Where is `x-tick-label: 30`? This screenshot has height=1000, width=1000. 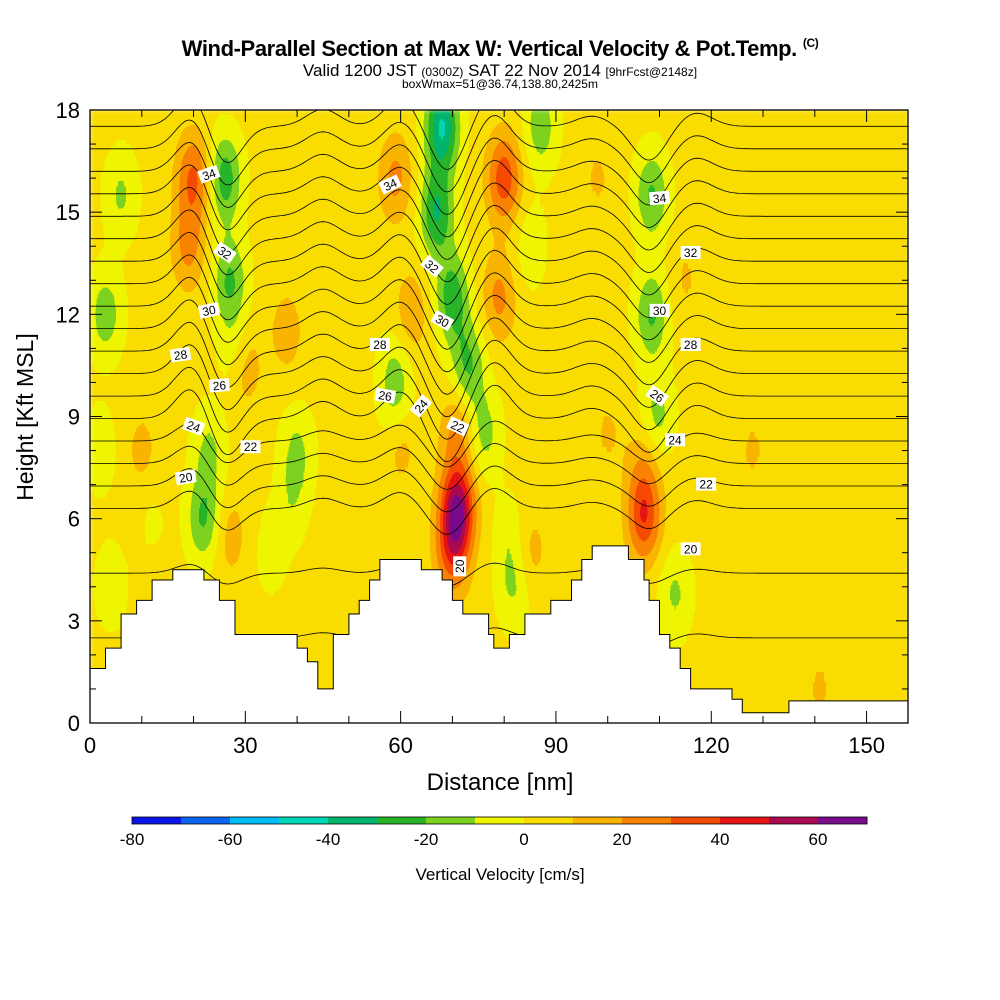
x-tick-label: 30 is located at coordinates (245, 745).